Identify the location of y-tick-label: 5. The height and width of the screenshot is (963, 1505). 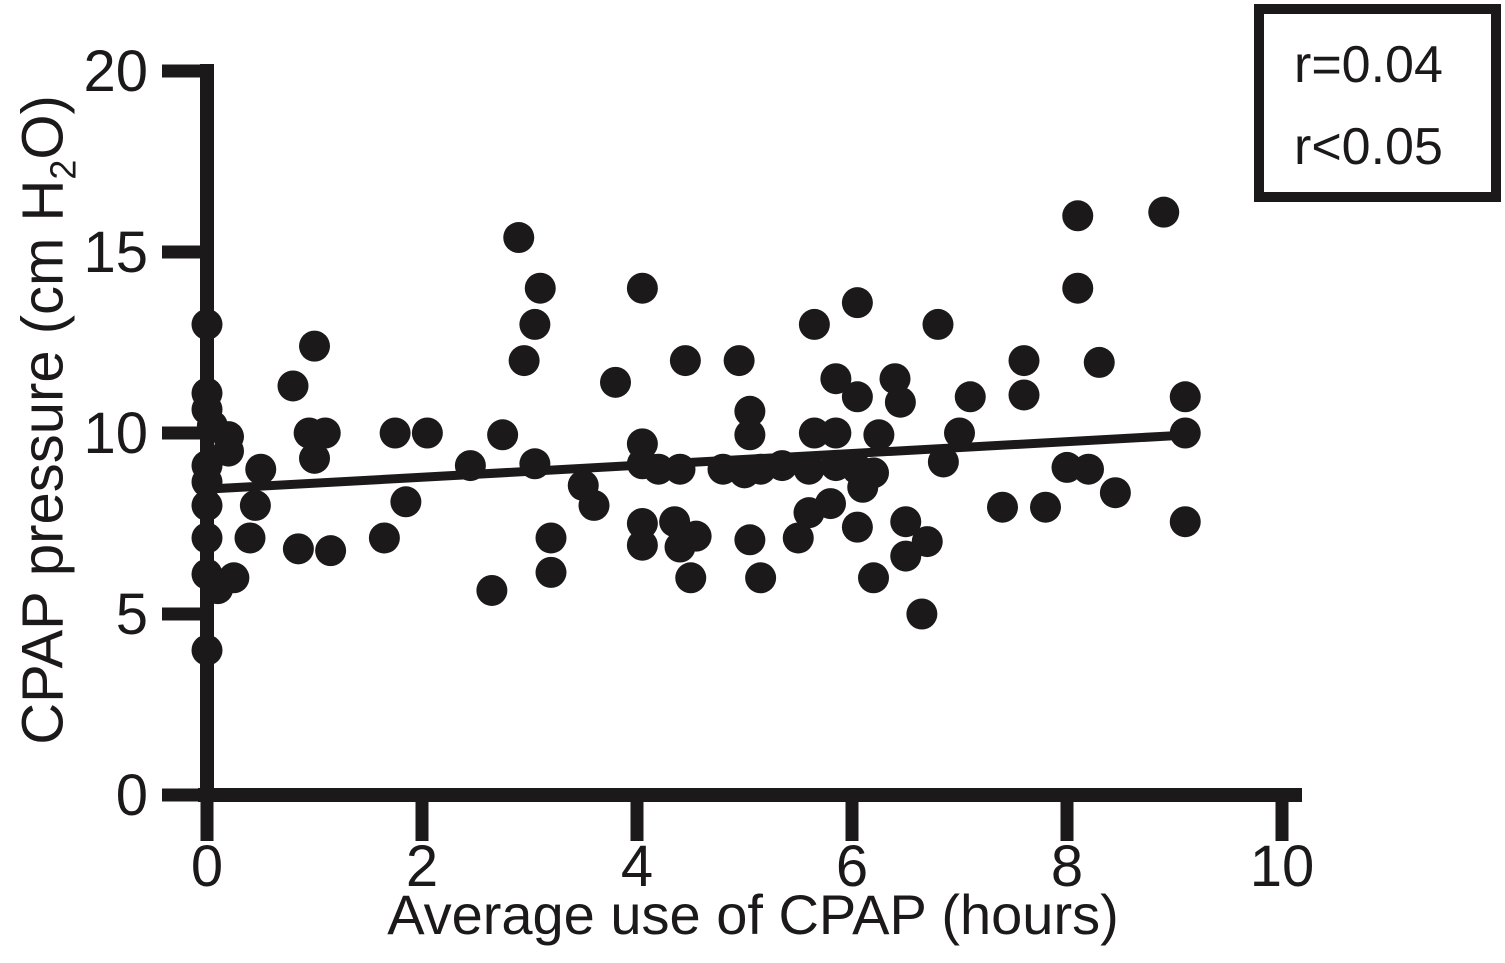
(132, 614).